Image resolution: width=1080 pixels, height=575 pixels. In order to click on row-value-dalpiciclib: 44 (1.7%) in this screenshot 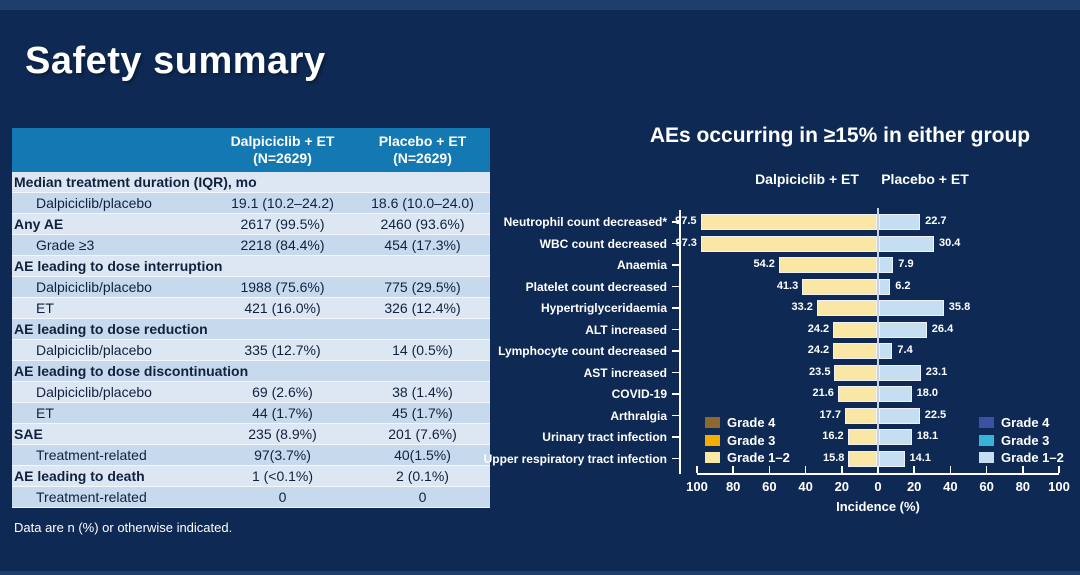, I will do `click(282, 413)`.